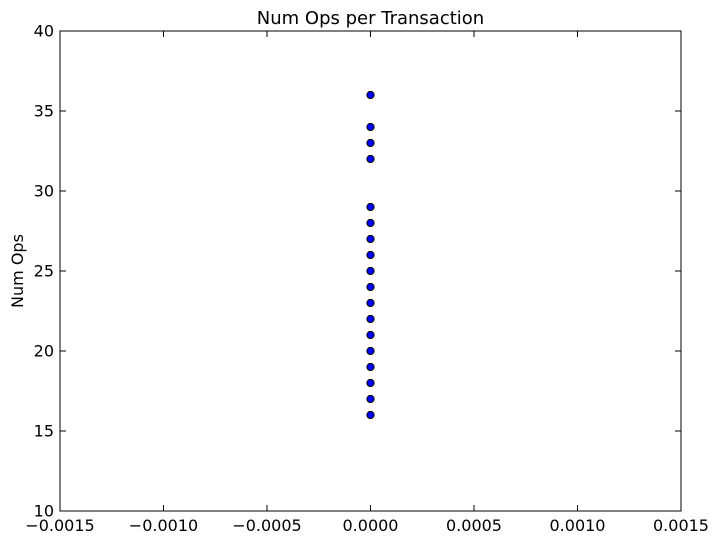  I want to click on y-tick-label: 10, so click(44, 511).